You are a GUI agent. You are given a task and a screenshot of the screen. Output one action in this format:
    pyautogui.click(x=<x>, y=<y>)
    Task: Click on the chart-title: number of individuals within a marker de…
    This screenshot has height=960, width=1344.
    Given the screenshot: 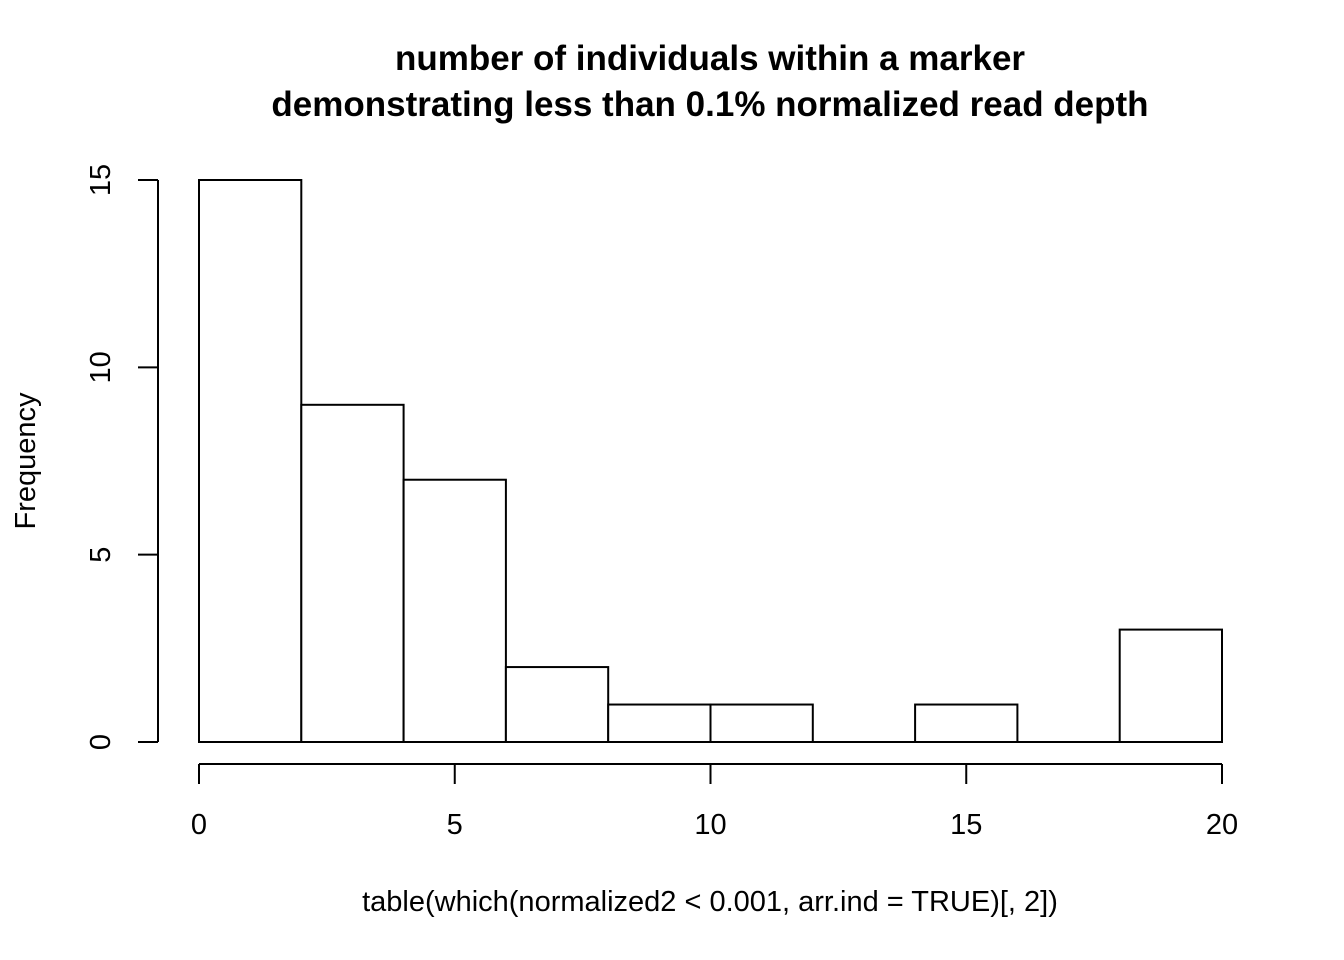 What is the action you would take?
    pyautogui.click(x=709, y=81)
    